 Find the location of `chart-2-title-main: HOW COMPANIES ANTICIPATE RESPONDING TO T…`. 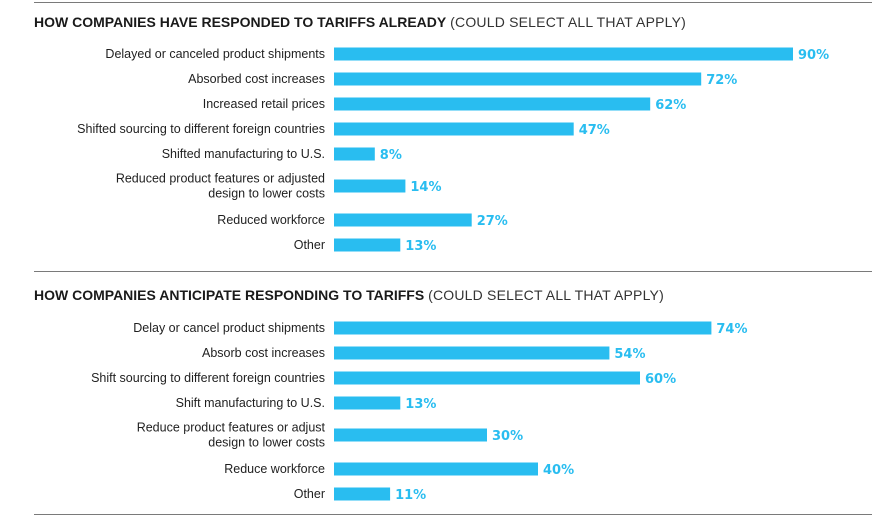

chart-2-title-main: HOW COMPANIES ANTICIPATE RESPONDING TO T… is located at coordinates (229, 295).